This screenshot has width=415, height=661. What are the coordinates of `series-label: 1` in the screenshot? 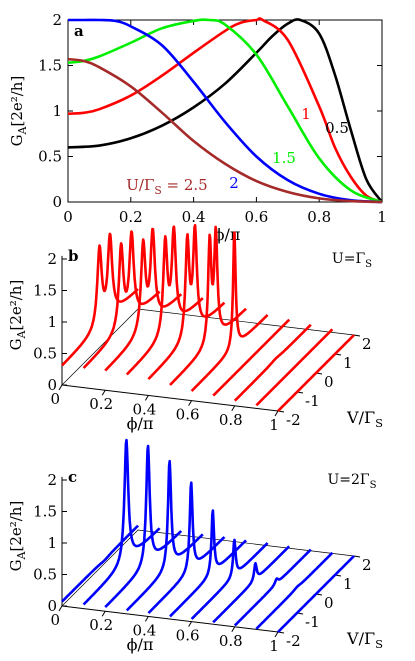 It's located at (306, 114).